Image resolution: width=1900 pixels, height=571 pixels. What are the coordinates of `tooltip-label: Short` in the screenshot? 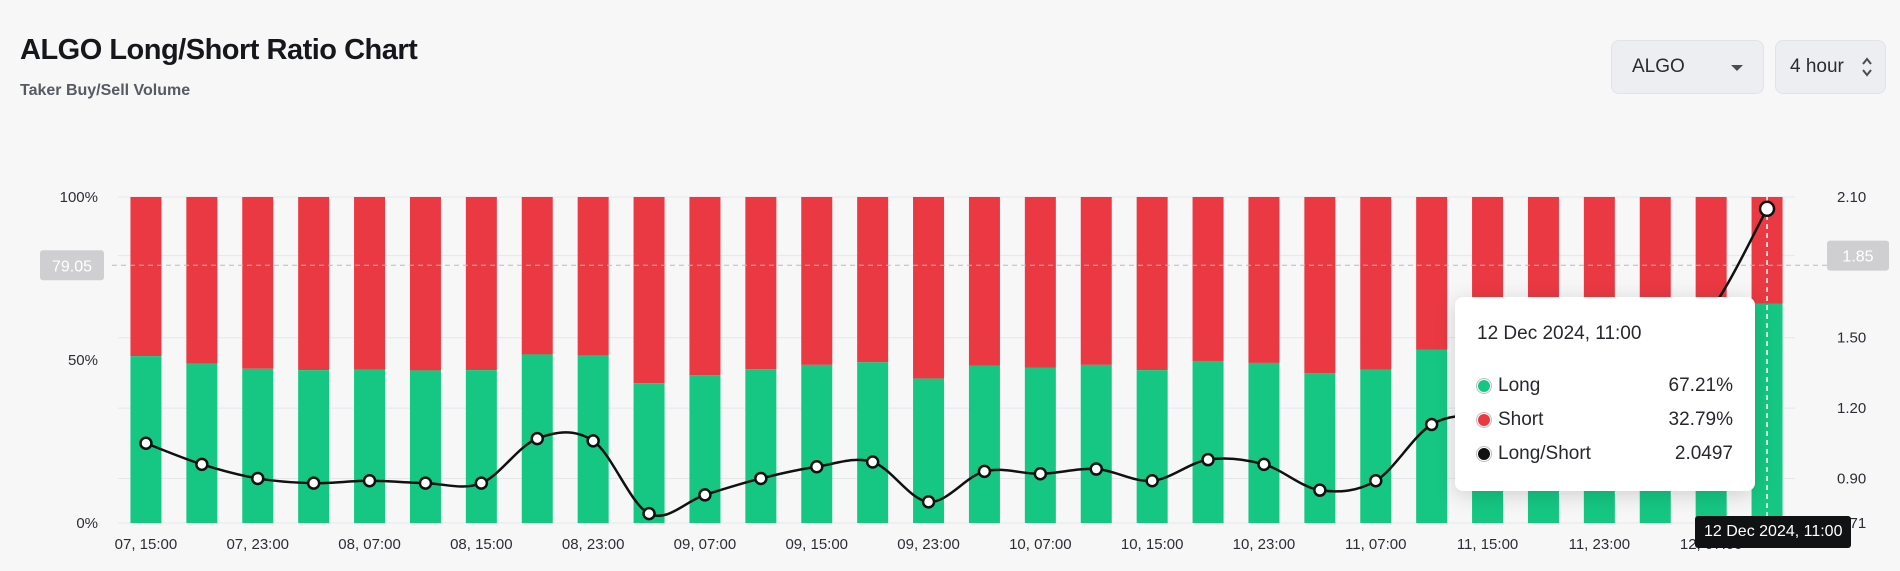 It's located at (1521, 419).